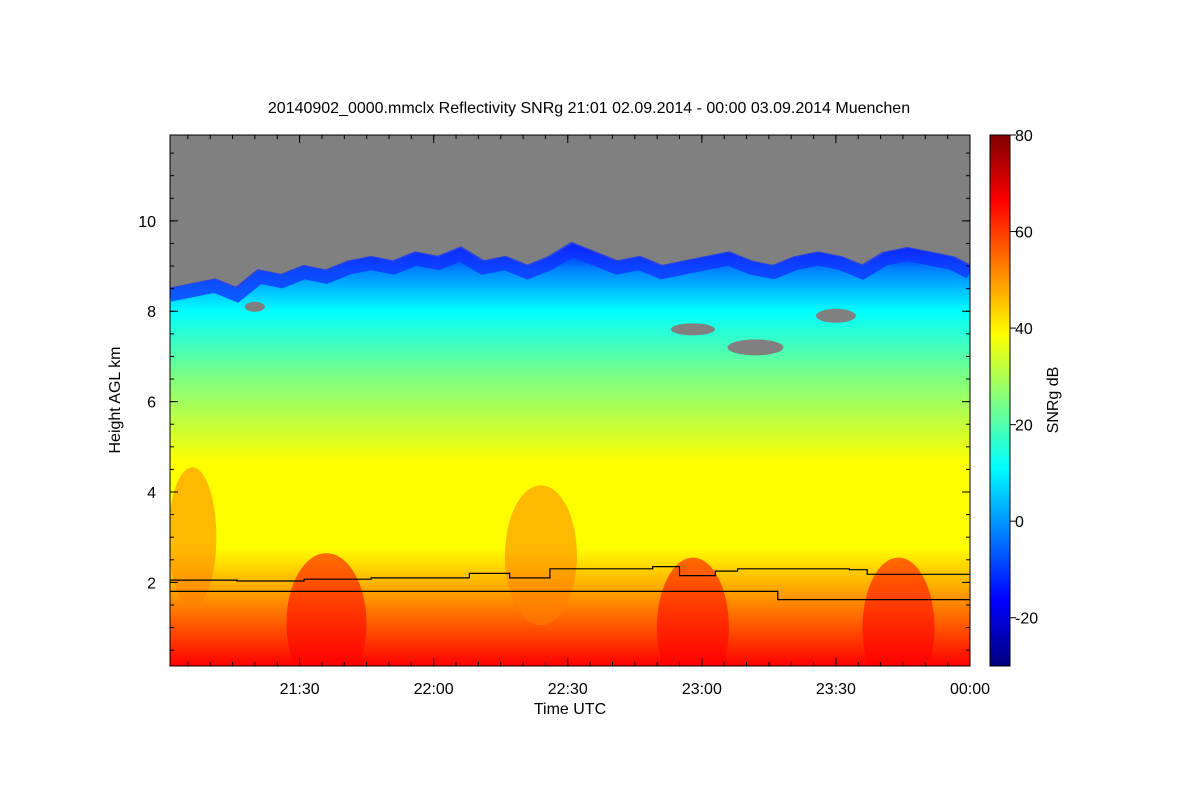 Image resolution: width=1200 pixels, height=800 pixels. Describe the element at coordinates (1024, 233) in the screenshot. I see `colorbar-tick-label: 60` at that location.